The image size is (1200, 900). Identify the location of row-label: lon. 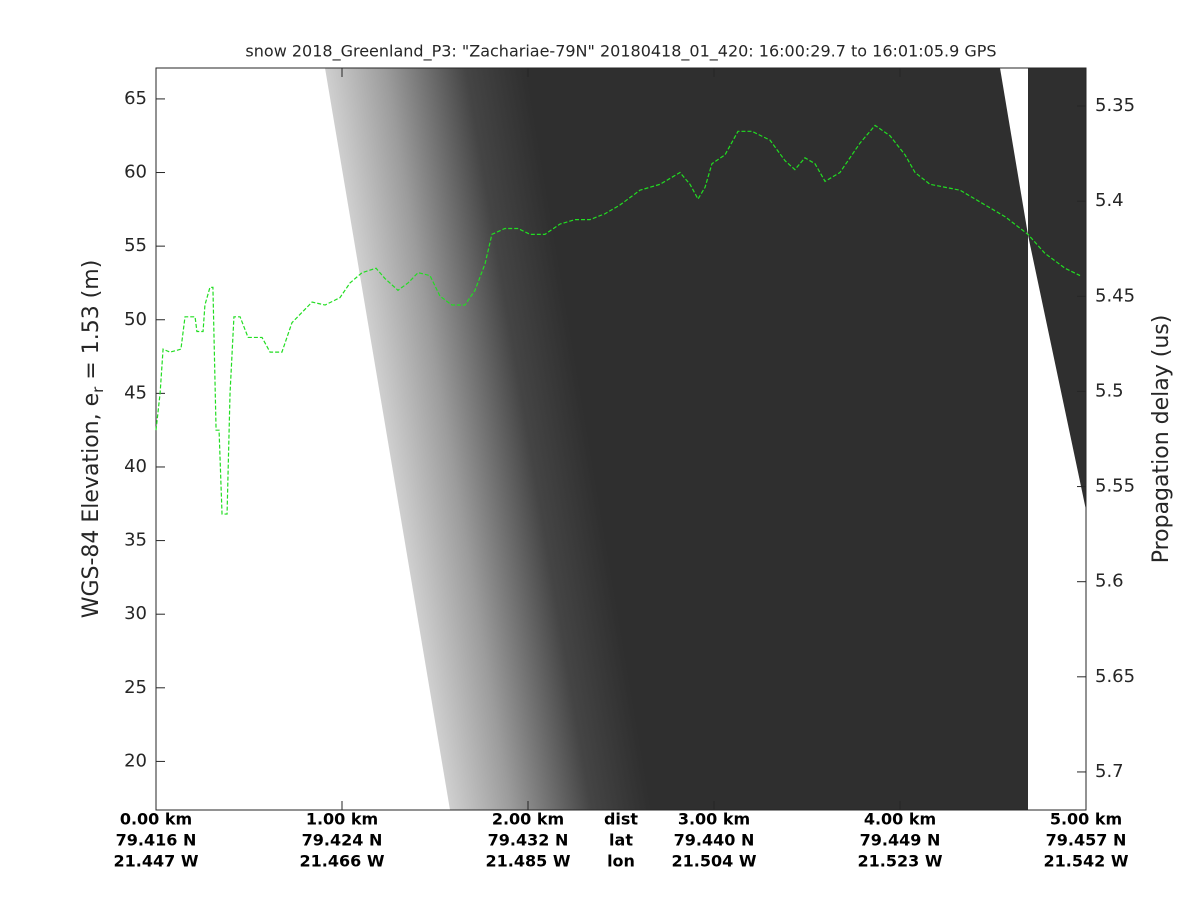
(621, 861).